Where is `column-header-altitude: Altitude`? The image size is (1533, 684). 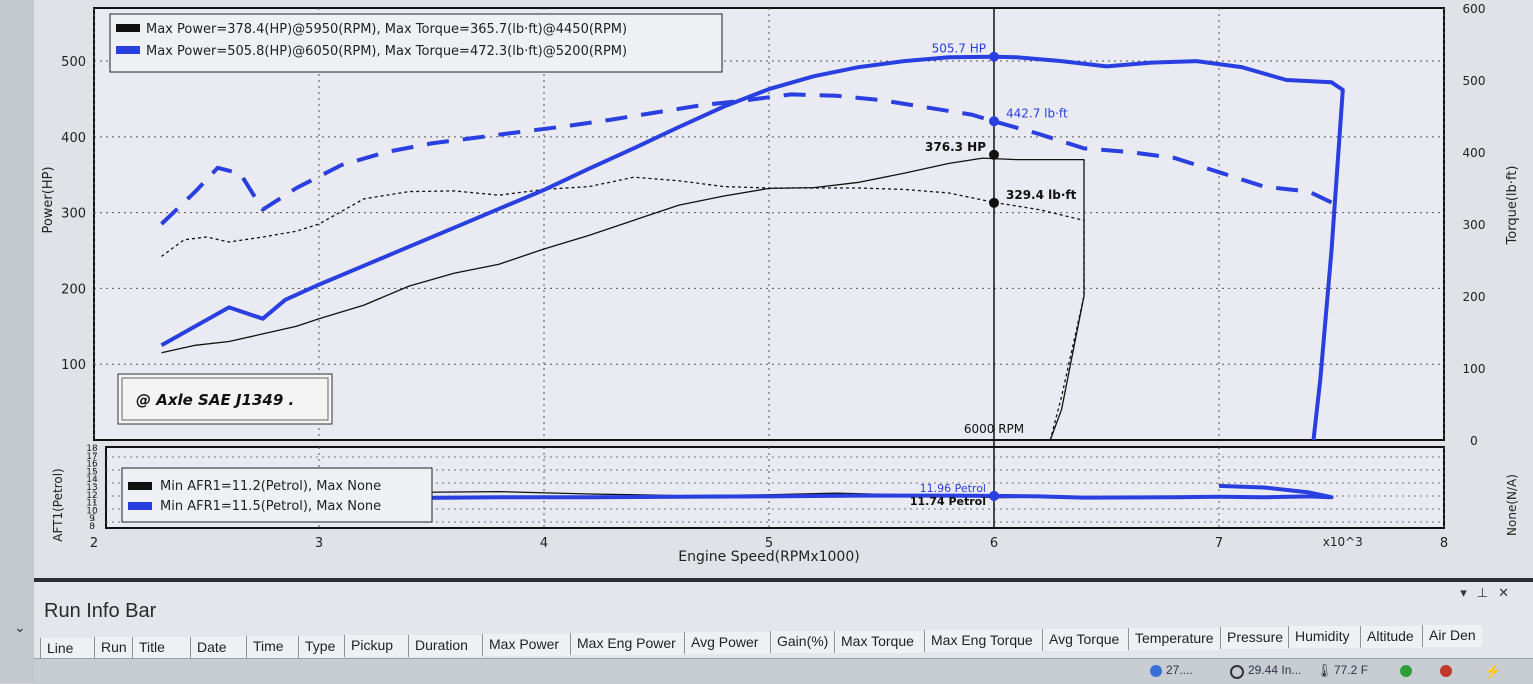
column-header-altitude: Altitude is located at coordinates (1391, 637).